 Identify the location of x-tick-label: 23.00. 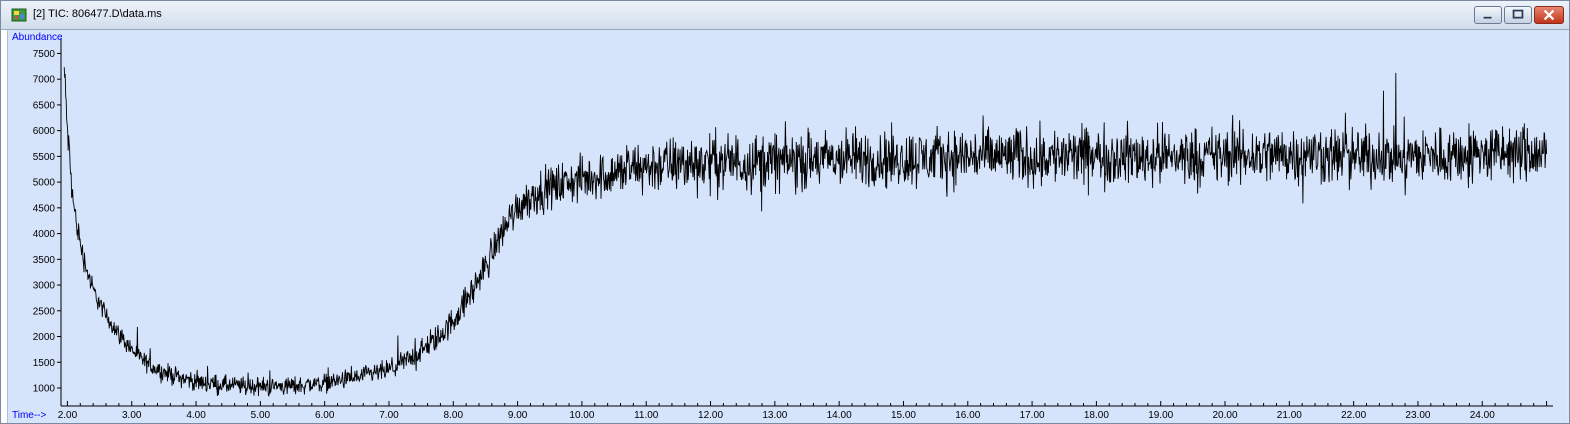
(1417, 415).